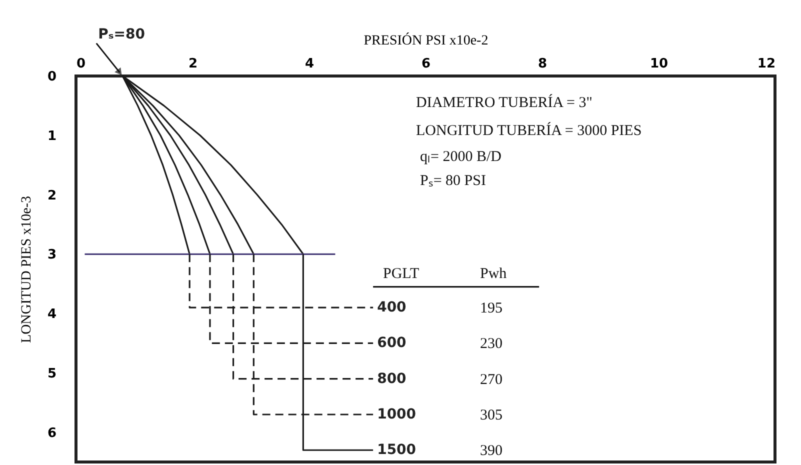 The image size is (801, 465). I want to click on annotation: 390, so click(491, 451).